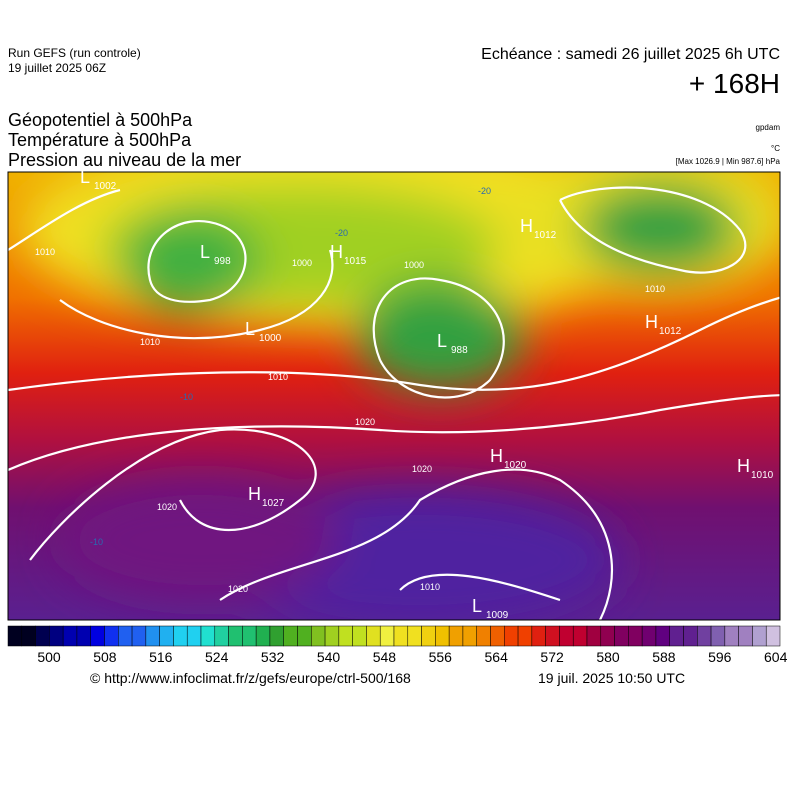 Image resolution: width=788 pixels, height=789 pixels. Describe the element at coordinates (608, 657) in the screenshot. I see `colorbar-label: 580` at that location.